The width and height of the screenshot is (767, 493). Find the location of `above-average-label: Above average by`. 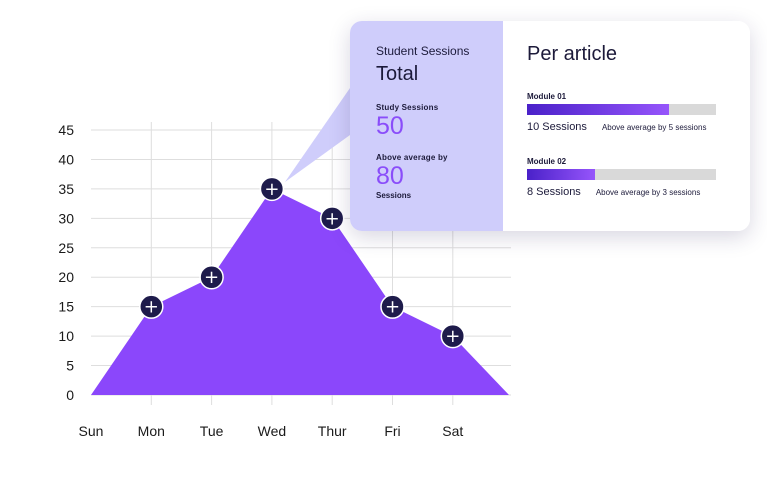

above-average-label: Above average by is located at coordinates (412, 157).